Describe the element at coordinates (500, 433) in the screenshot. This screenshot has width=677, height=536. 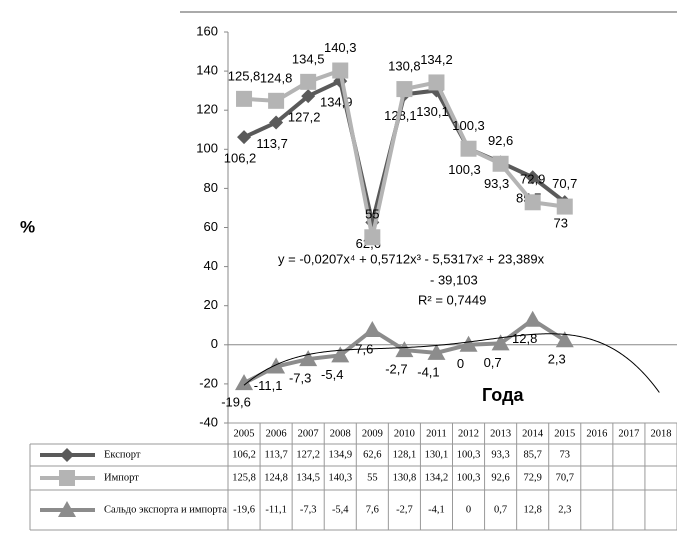
I see `x-tick-label: 2013` at that location.